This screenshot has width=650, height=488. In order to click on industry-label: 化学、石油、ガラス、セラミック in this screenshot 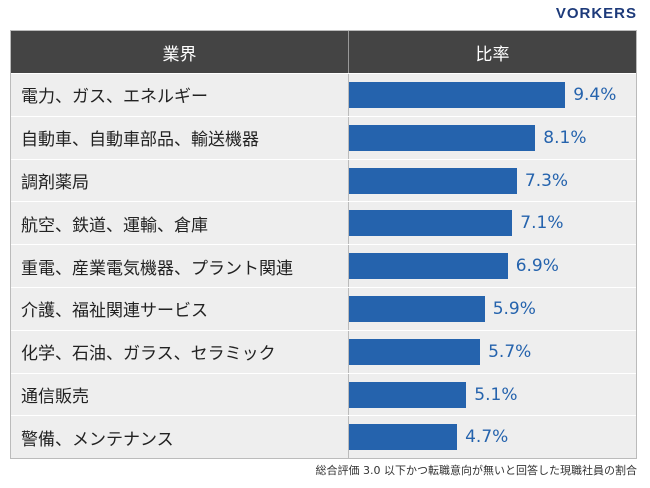, I will do `click(180, 351)`.